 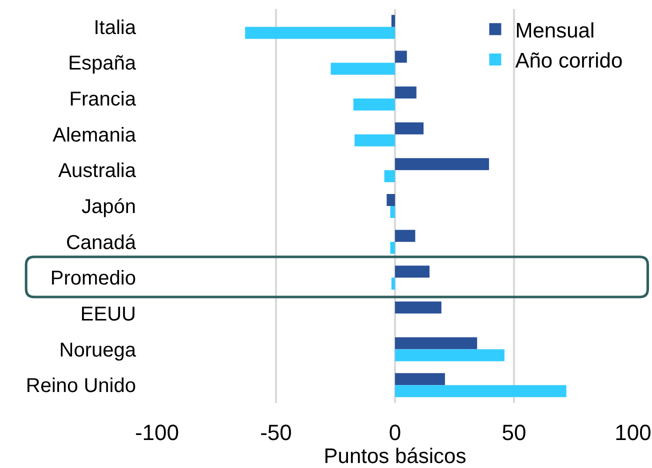 I want to click on x-tick-label: -100, so click(x=157, y=432).